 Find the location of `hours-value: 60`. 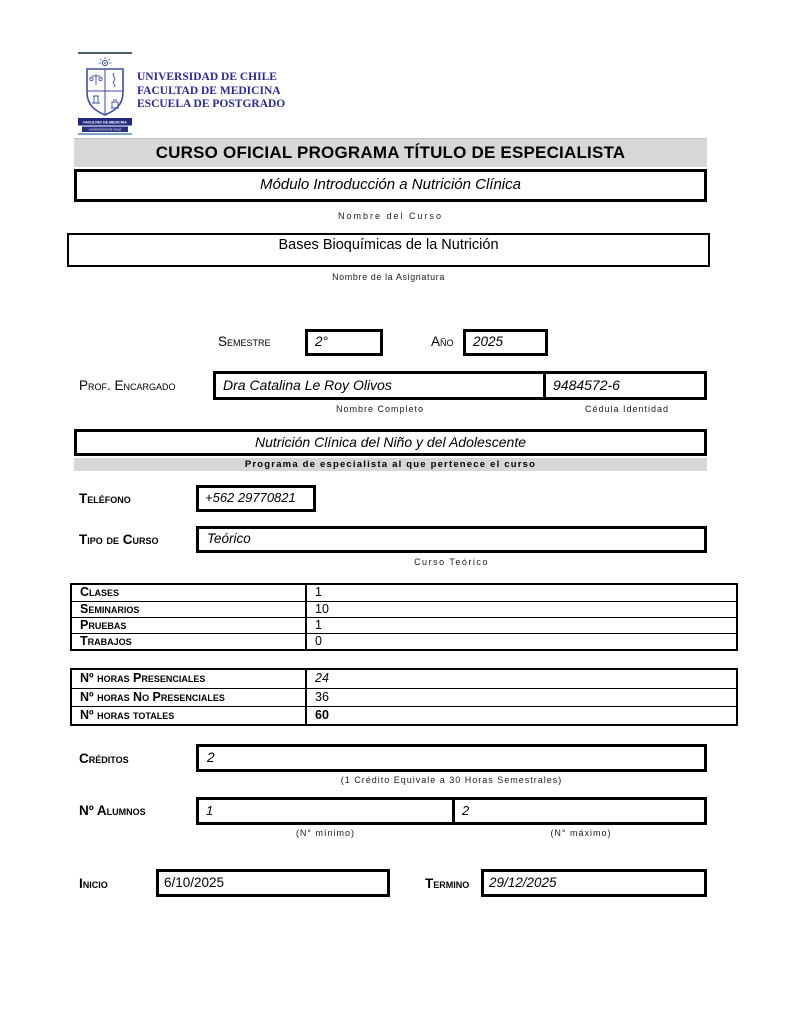

hours-value: 60 is located at coordinates (322, 715).